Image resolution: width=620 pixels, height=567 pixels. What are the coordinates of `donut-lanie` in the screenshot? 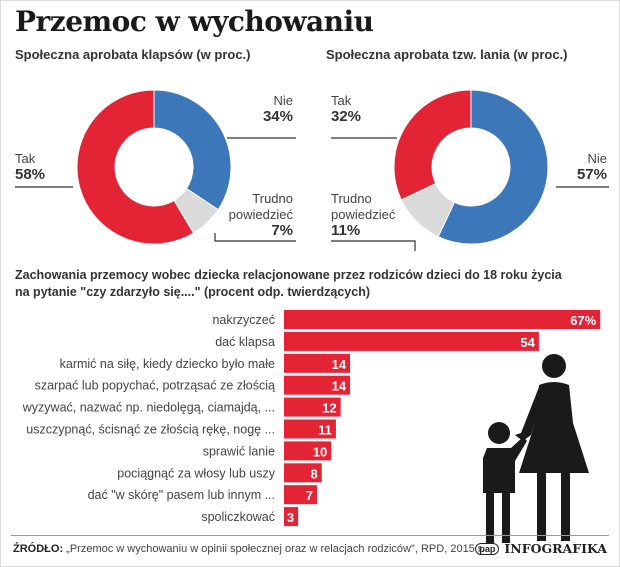 It's located at (471, 167).